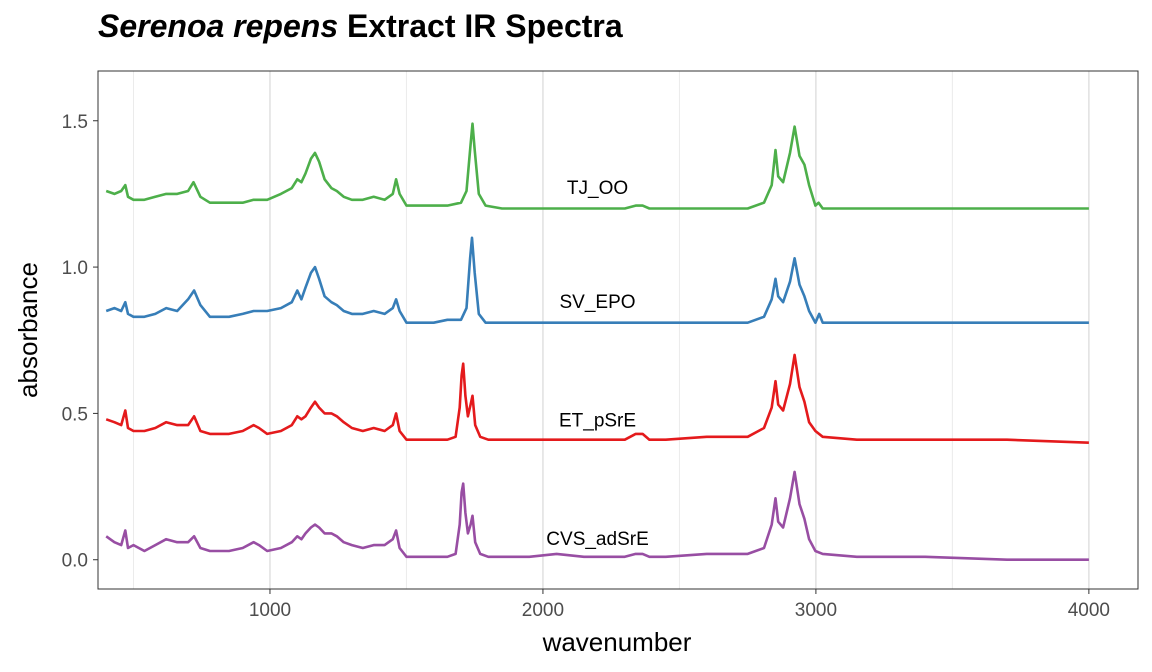  I want to click on chart-title: Serenoa repens Extract IR Spectra, so click(360, 26).